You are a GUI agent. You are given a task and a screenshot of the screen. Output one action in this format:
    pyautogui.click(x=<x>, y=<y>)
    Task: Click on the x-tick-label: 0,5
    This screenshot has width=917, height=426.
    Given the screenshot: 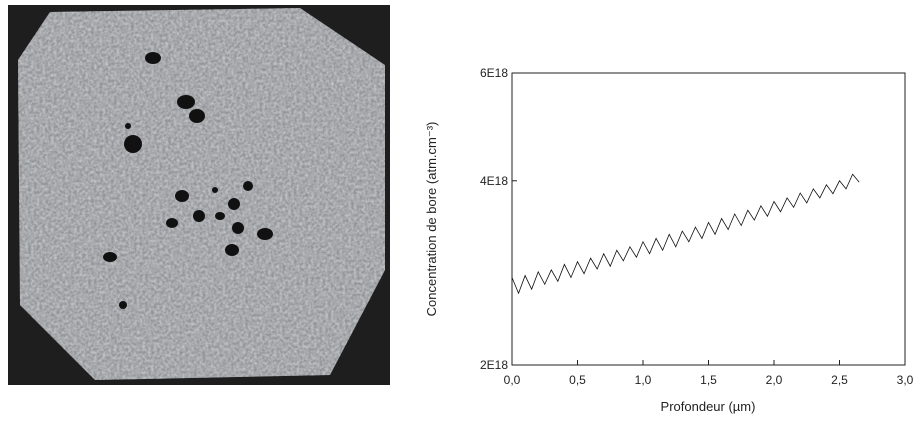 What is the action you would take?
    pyautogui.click(x=577, y=380)
    